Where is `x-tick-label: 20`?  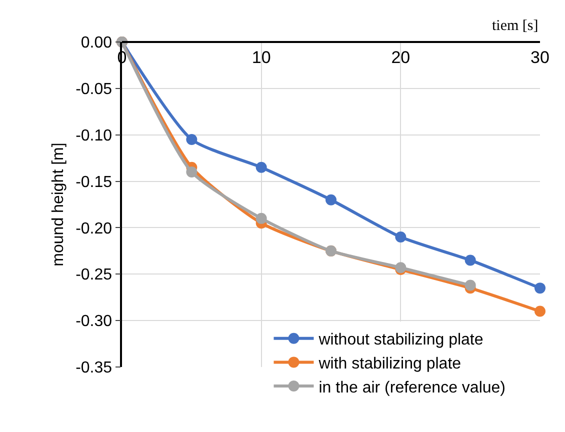
x-tick-label: 20 is located at coordinates (400, 58).